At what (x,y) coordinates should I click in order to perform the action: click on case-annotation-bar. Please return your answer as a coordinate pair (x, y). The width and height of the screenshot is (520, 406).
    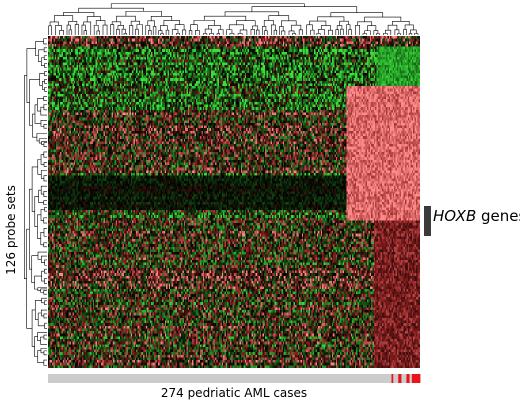
    Looking at the image, I should click on (234, 378).